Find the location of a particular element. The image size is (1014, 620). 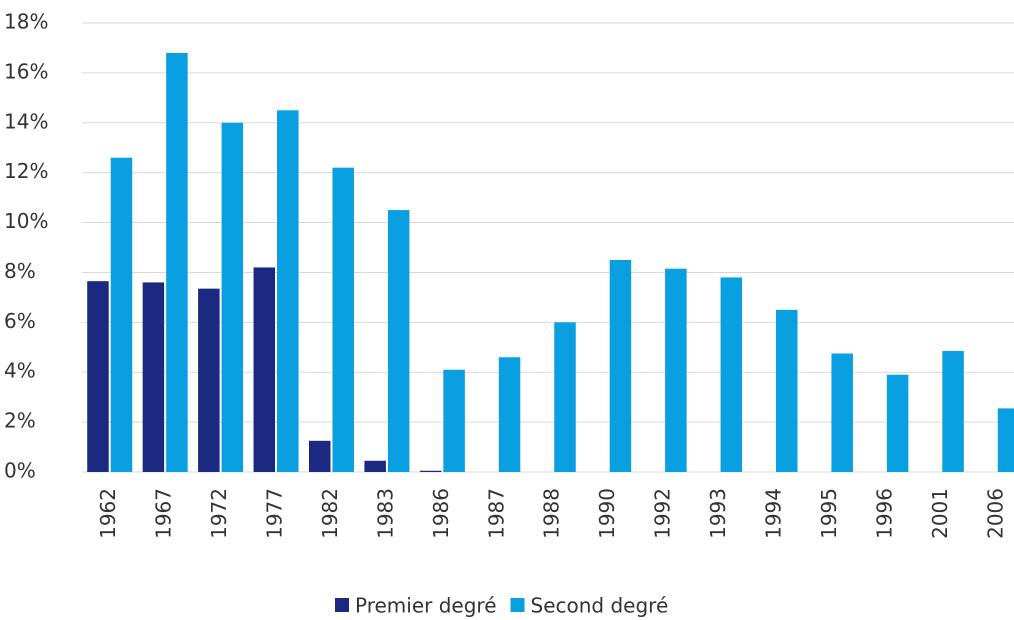

x-tick-label: 1972 is located at coordinates (219, 513).